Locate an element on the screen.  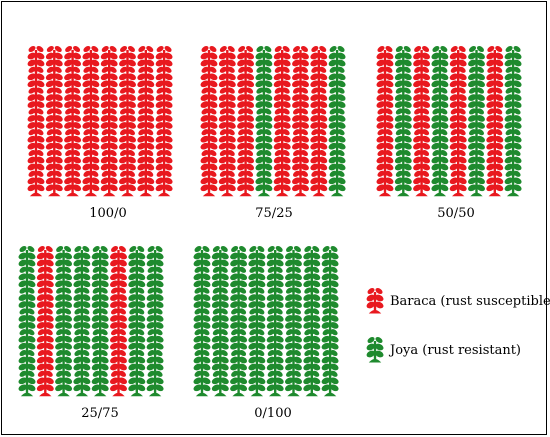
legend-plant-red-icon is located at coordinates (375, 300).